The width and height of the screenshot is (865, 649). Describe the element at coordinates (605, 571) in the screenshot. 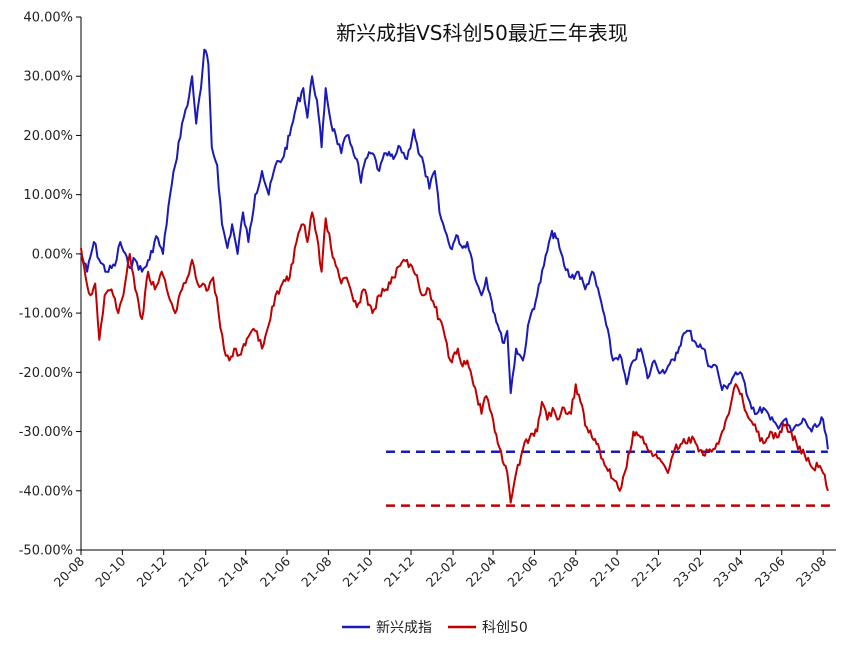

I see `x-tick-label: 22-10` at that location.